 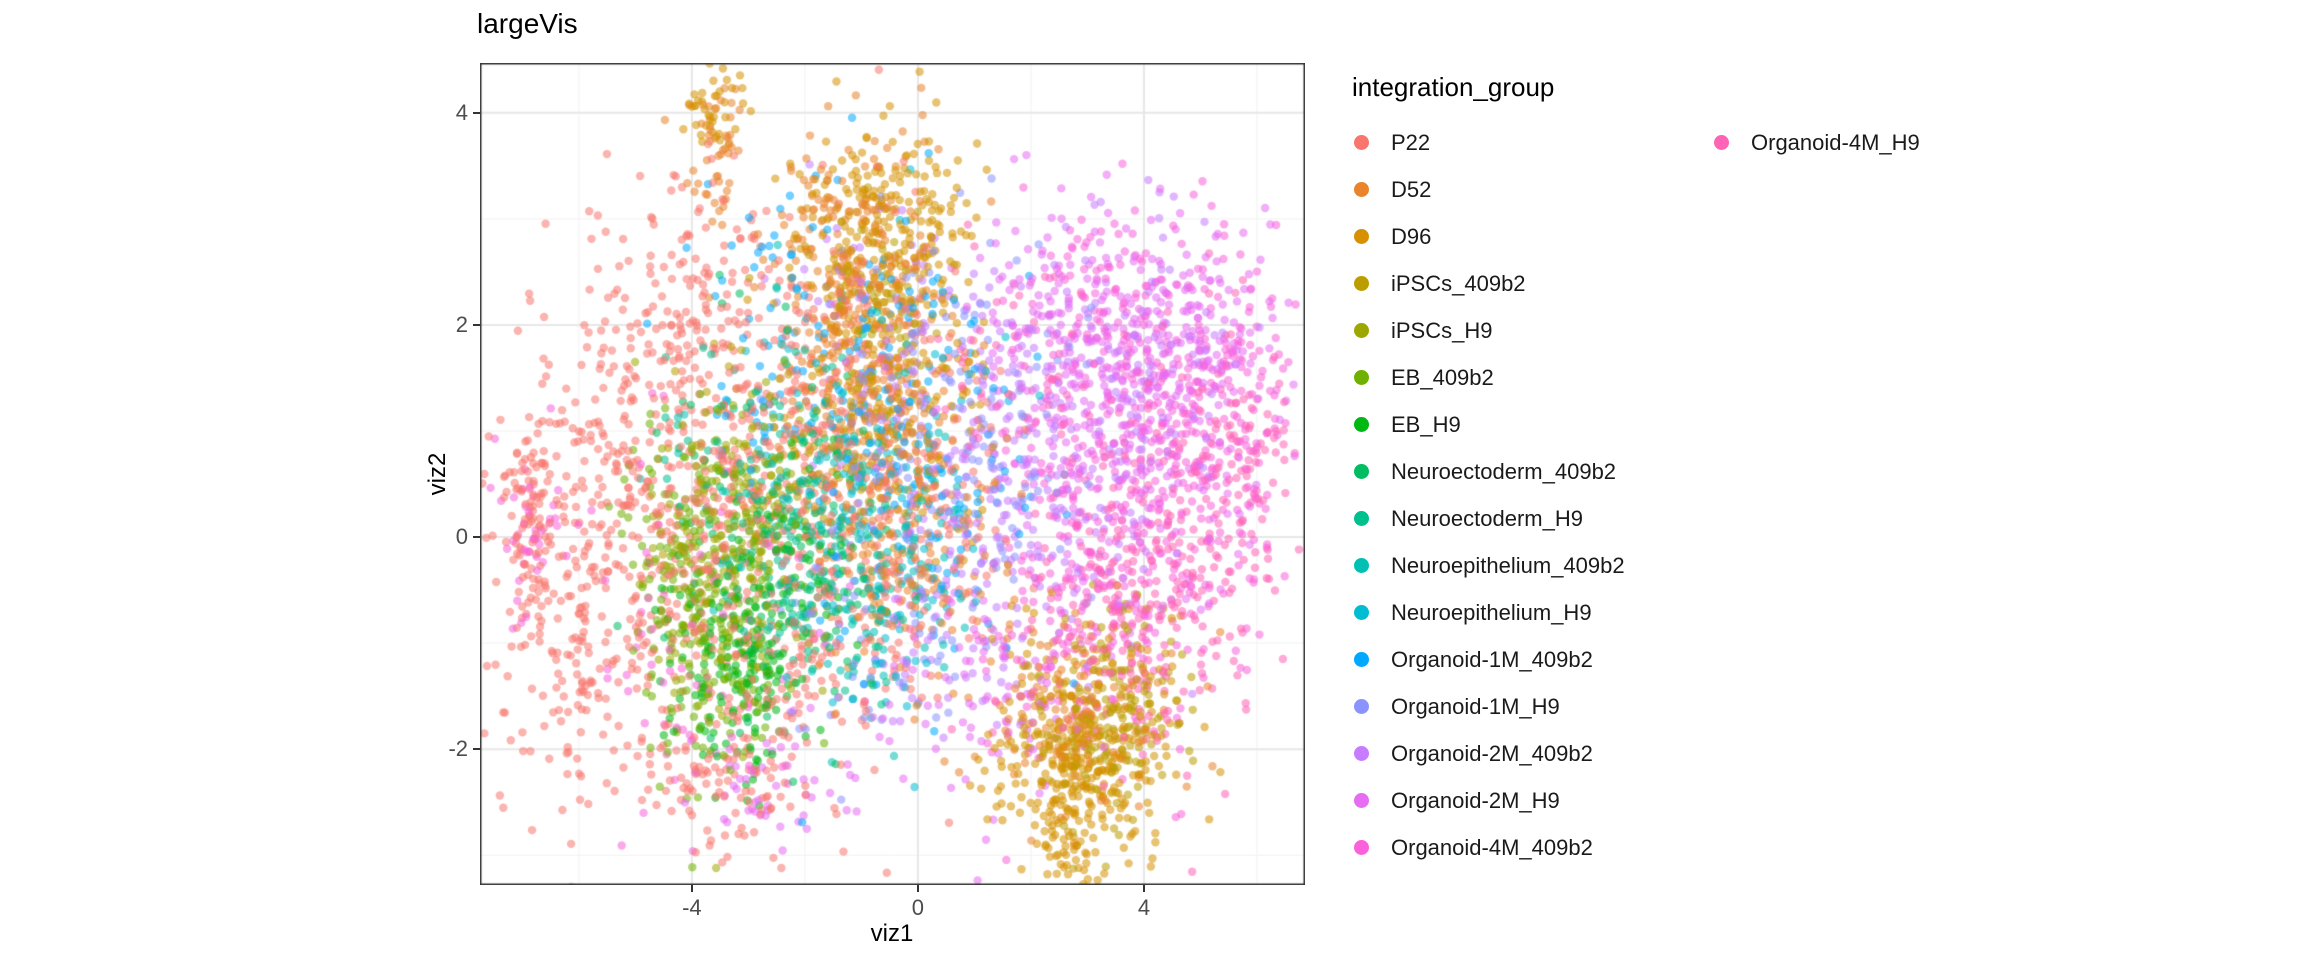 I want to click on legend-item: D96, so click(x=1530, y=236).